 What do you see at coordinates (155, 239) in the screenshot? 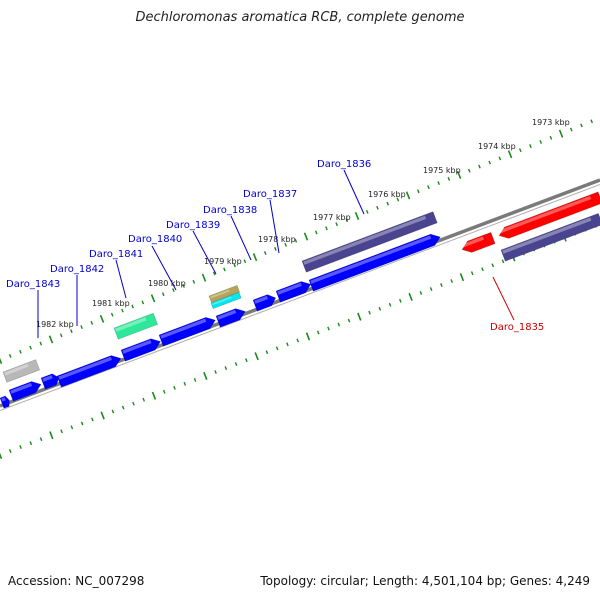
I see `gene-label-daro-1840: Daro_1840` at bounding box center [155, 239].